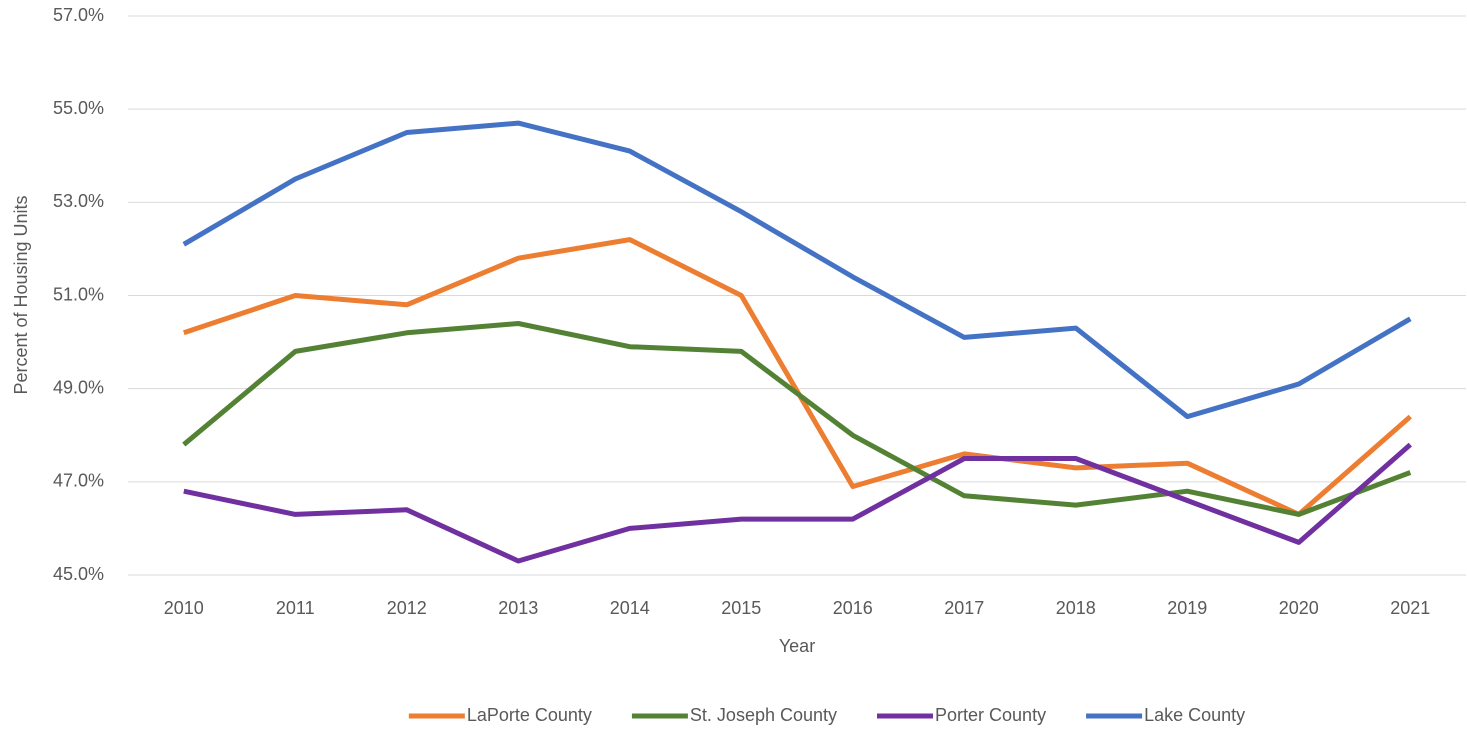 The image size is (1467, 733). I want to click on y-tick-label: 57.0%, so click(78, 15).